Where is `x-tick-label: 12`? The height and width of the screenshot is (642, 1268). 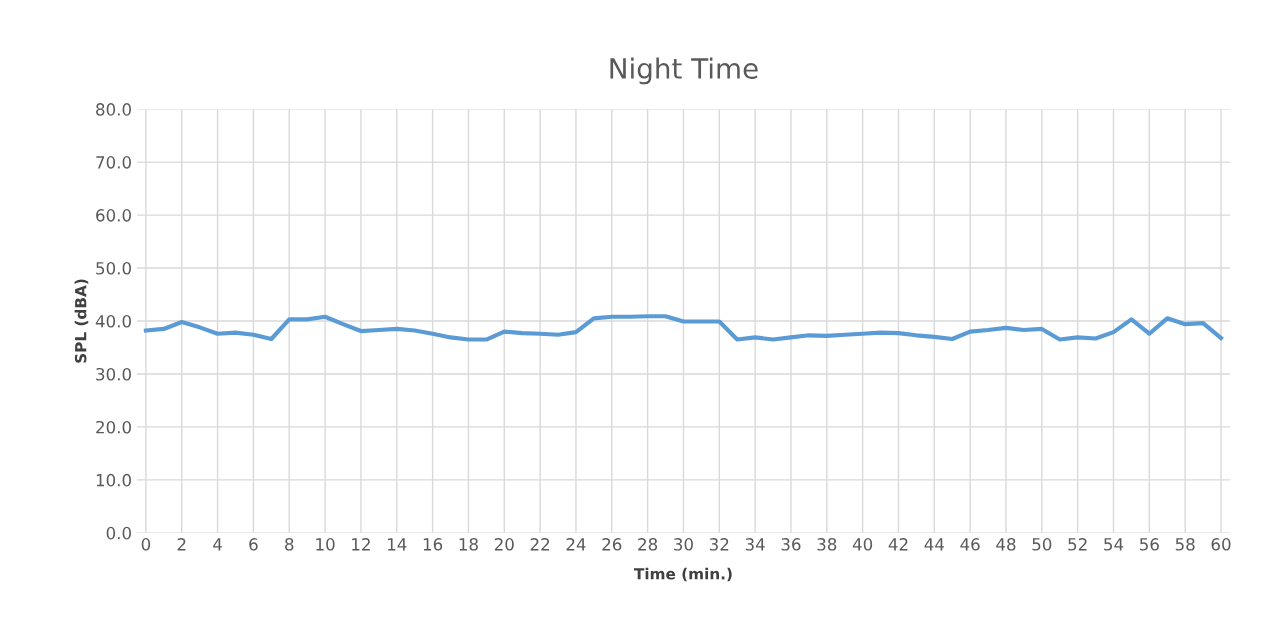
x-tick-label: 12 is located at coordinates (361, 544).